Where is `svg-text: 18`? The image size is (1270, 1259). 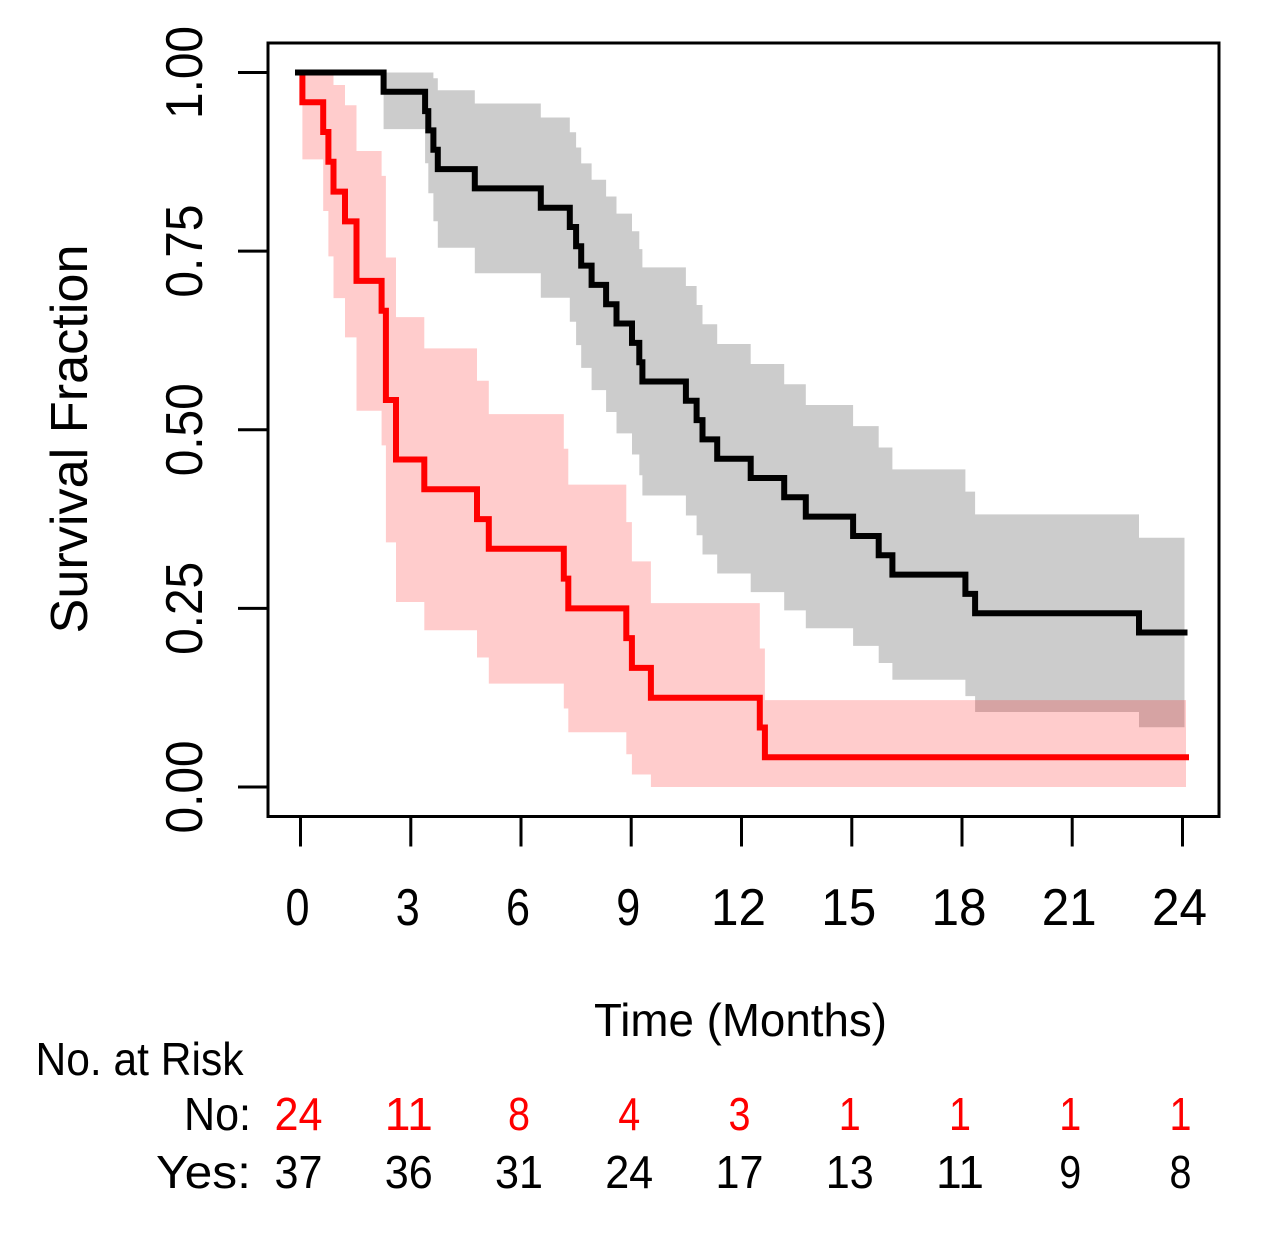 svg-text: 18 is located at coordinates (959, 907).